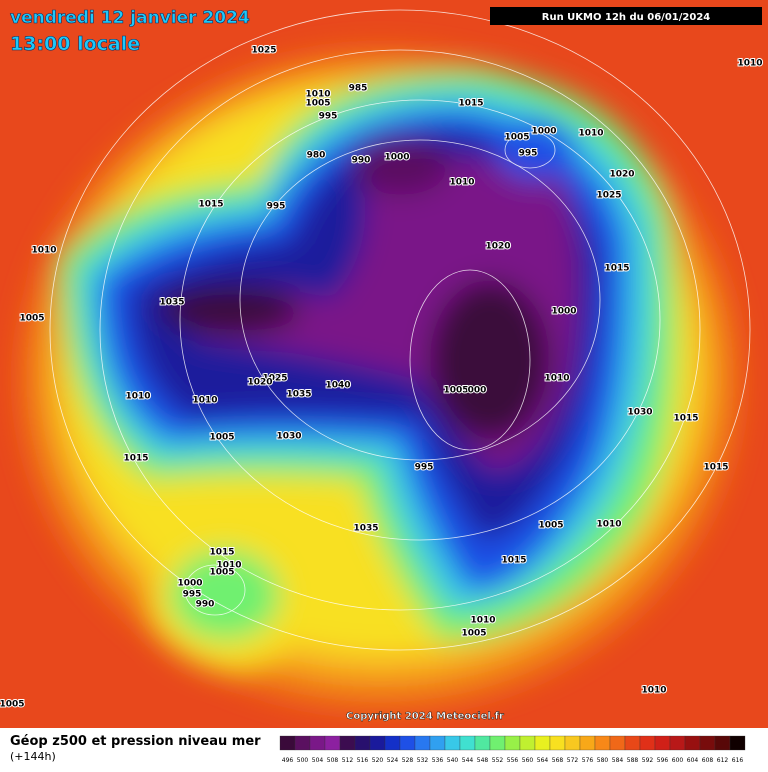 The width and height of the screenshot is (768, 772). I want to click on scale-label: 520, so click(378, 760).